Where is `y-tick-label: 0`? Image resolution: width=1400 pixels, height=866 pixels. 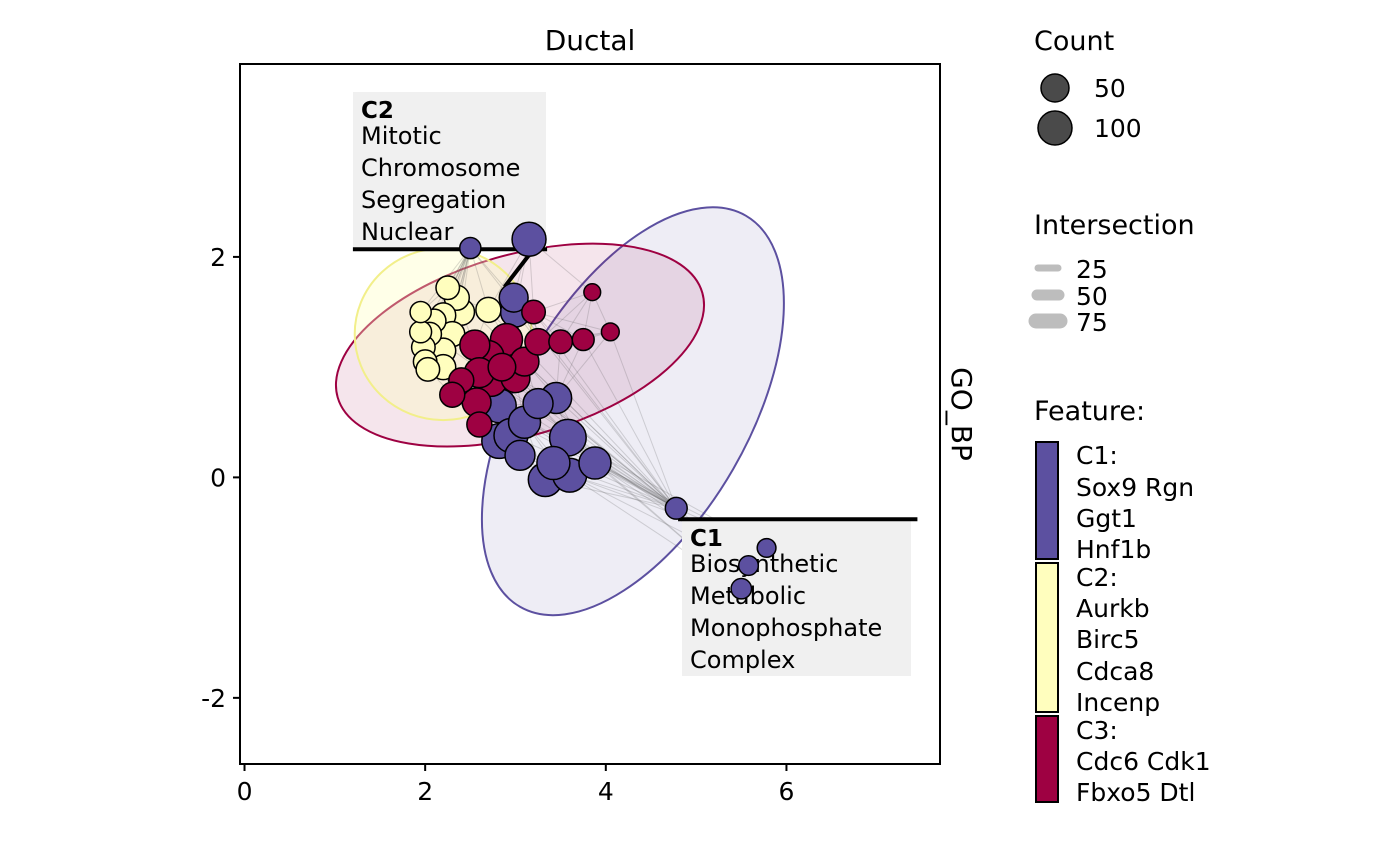
y-tick-label: 0 is located at coordinates (218, 477).